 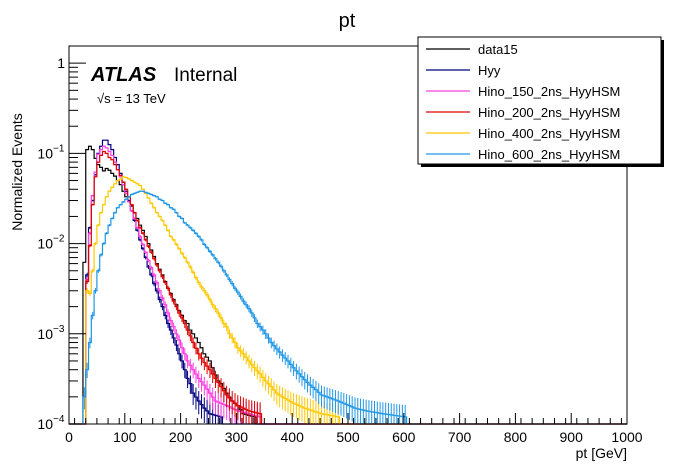 What do you see at coordinates (59, 239) in the screenshot?
I see `y-tick-exponent: −2` at bounding box center [59, 239].